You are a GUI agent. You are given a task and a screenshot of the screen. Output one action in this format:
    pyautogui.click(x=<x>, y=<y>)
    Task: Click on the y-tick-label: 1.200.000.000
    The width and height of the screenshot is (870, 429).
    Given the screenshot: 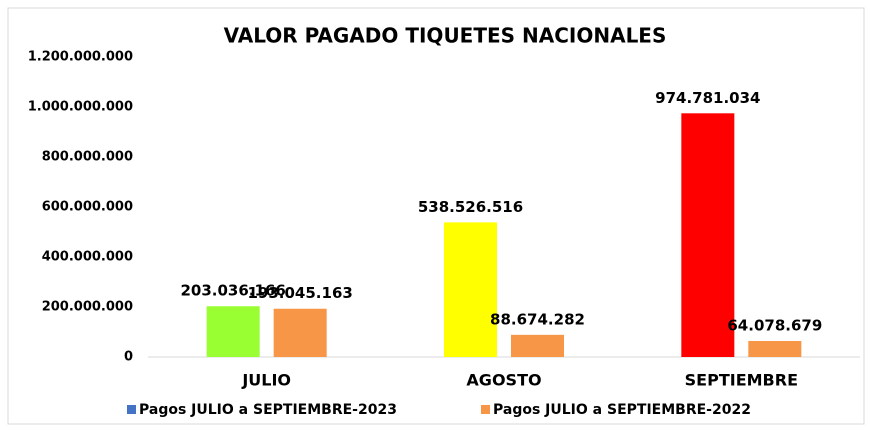 What is the action you would take?
    pyautogui.click(x=80, y=57)
    